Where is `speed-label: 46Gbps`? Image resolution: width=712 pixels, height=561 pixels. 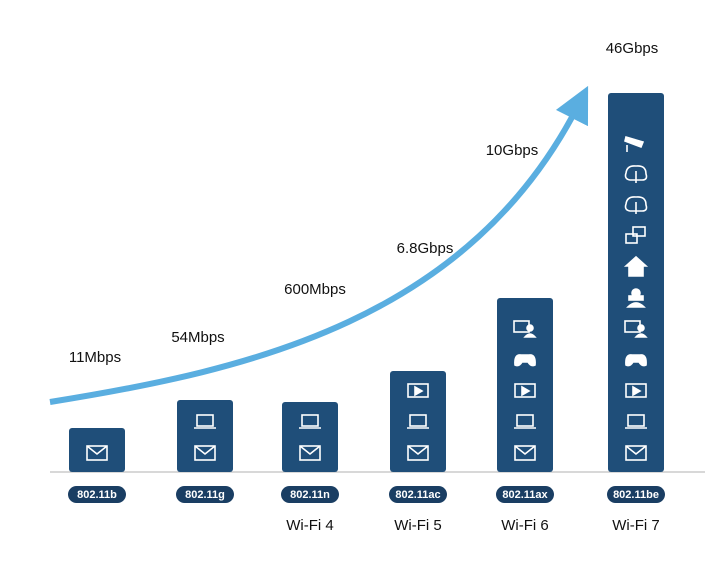
speed-label: 46Gbps is located at coordinates (632, 48).